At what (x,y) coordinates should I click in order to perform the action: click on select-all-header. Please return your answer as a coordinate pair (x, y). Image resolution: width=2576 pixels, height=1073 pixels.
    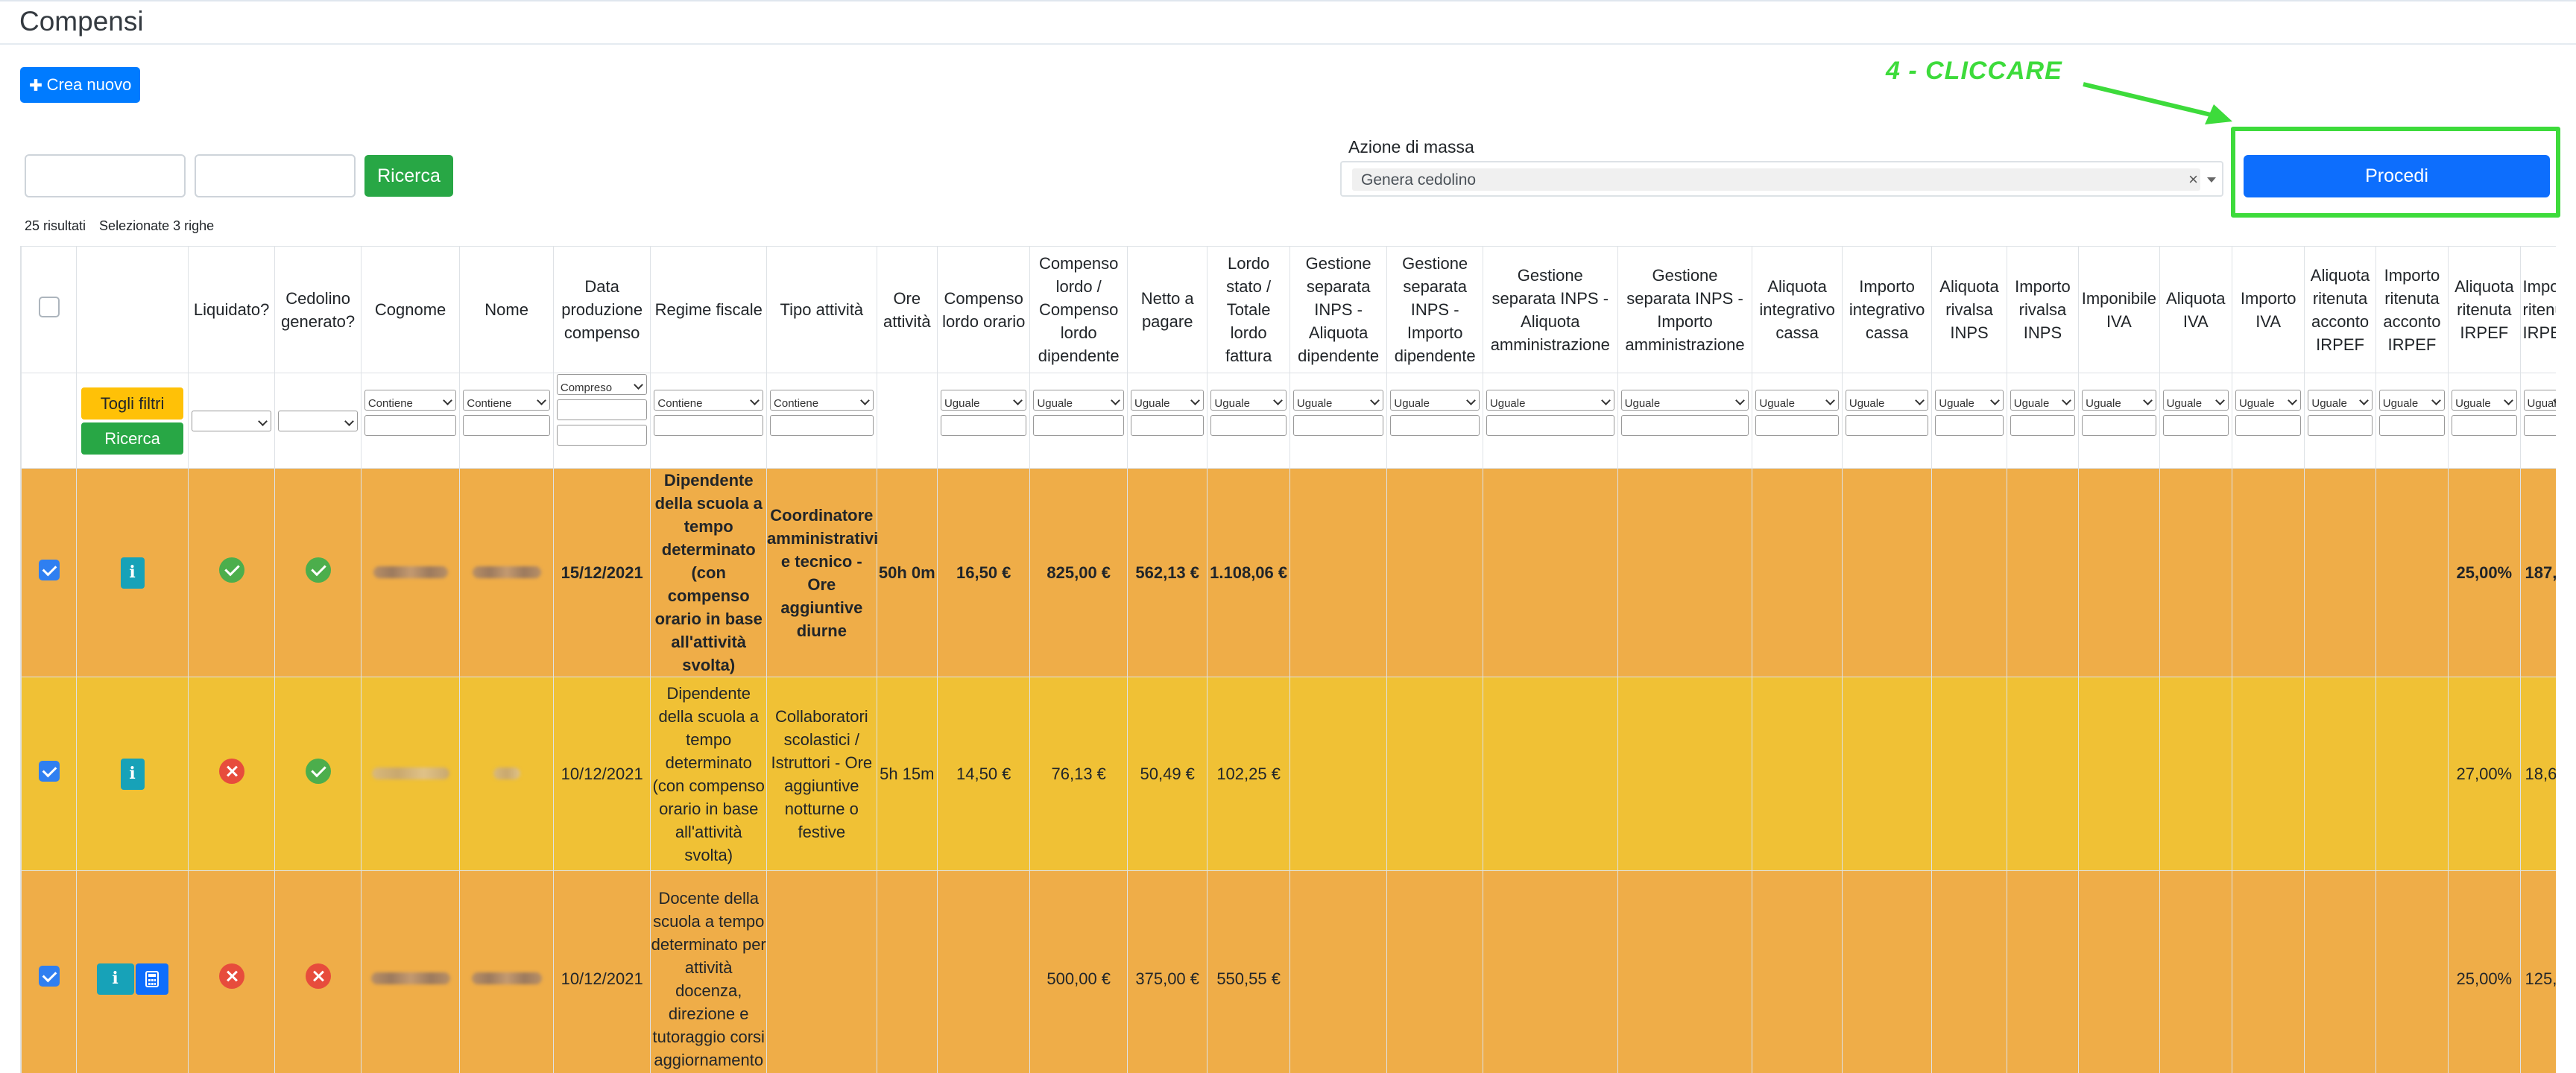
    Looking at the image, I should click on (50, 309).